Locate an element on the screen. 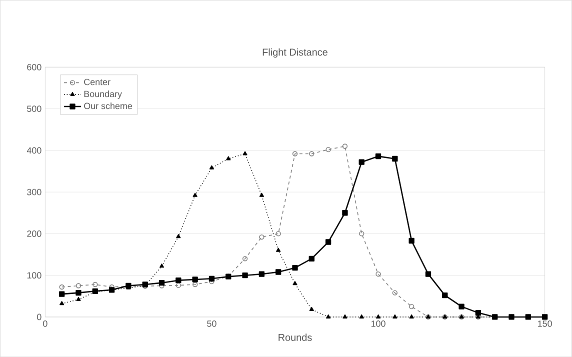 This screenshot has height=357, width=572. legend-label: Center is located at coordinates (97, 82).